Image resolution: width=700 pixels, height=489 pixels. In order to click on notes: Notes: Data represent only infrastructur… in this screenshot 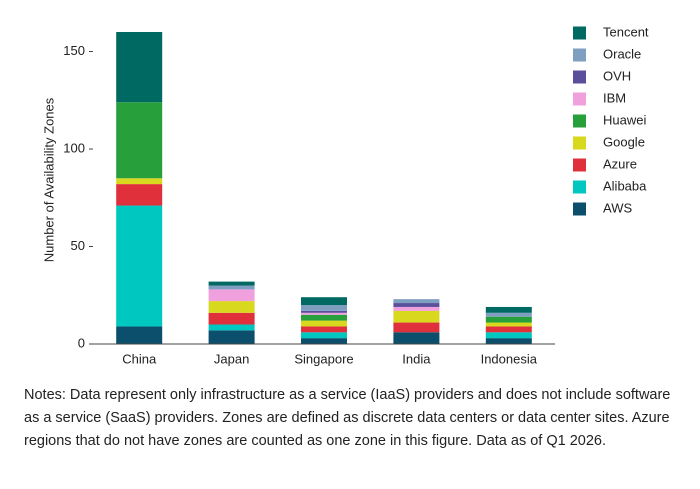, I will do `click(347, 418)`.